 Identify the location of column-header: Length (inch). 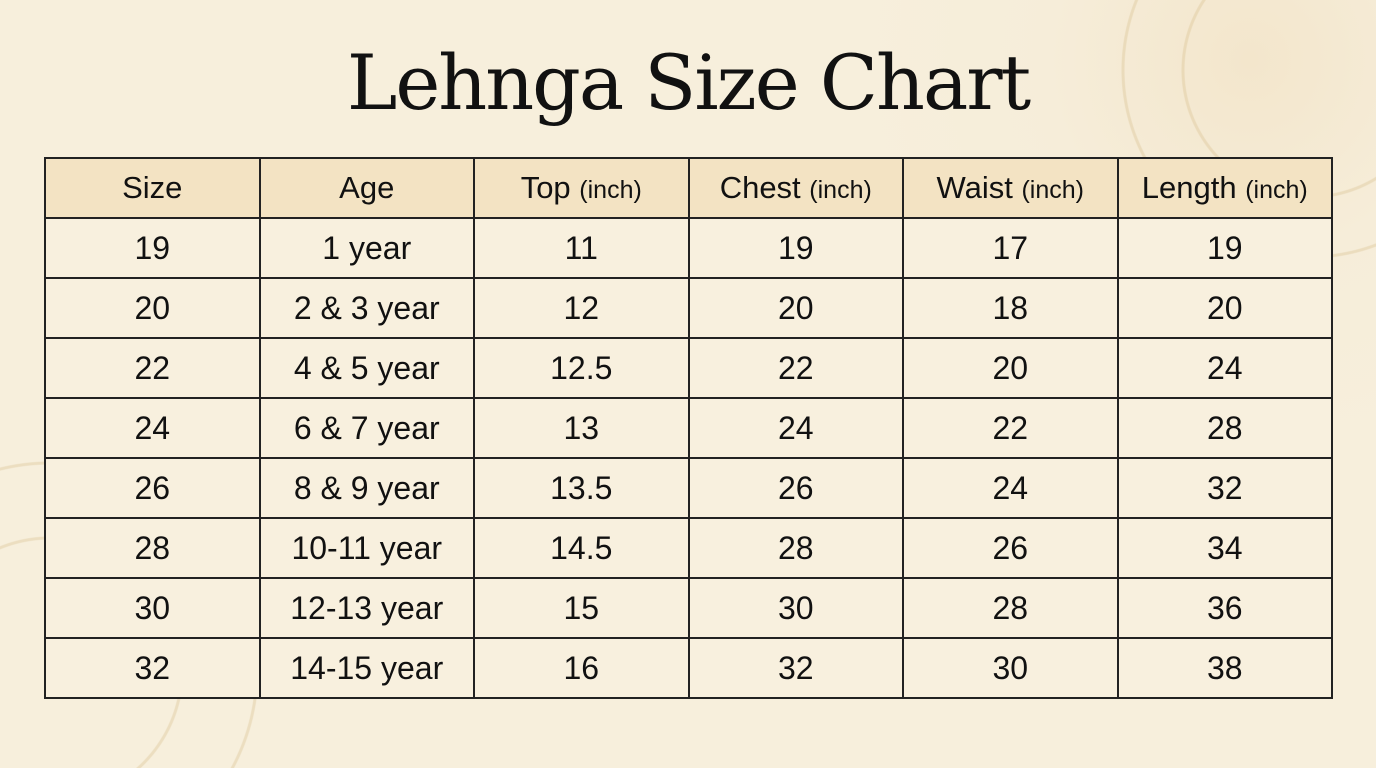
(1224, 188).